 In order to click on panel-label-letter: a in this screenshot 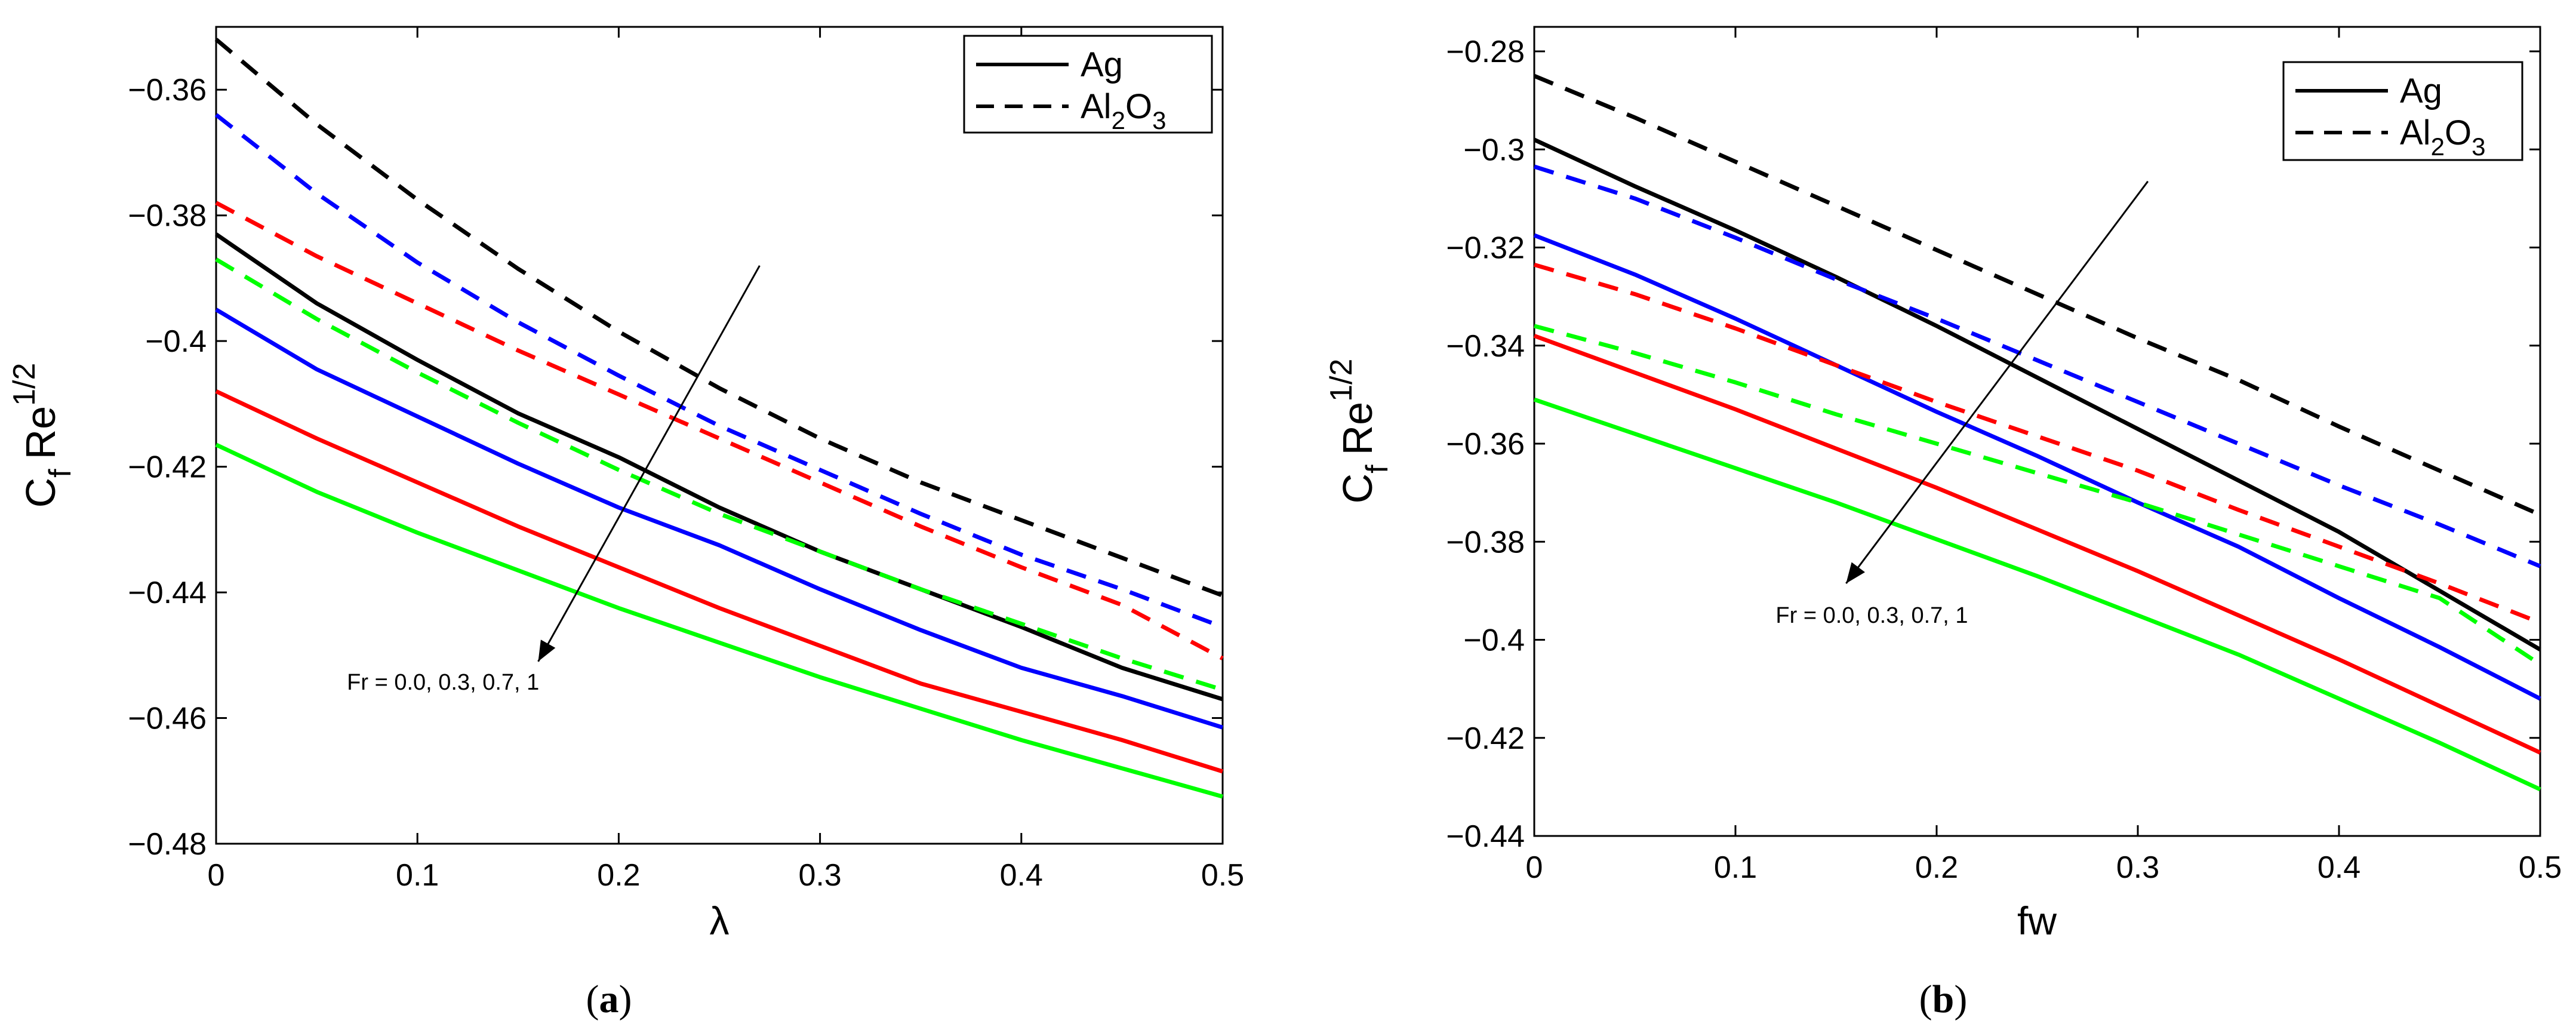, I will do `click(609, 999)`.